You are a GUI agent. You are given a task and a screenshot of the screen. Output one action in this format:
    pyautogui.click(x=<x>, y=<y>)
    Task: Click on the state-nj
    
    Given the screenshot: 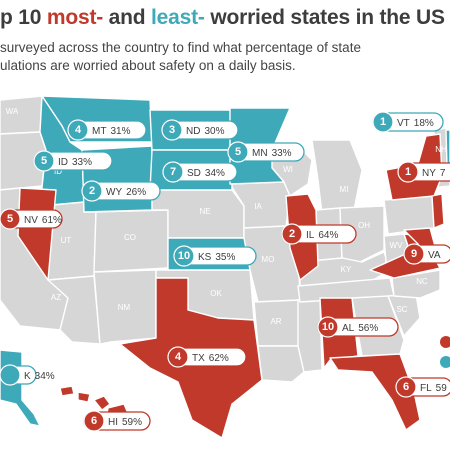 What is the action you would take?
    pyautogui.click(x=438, y=211)
    